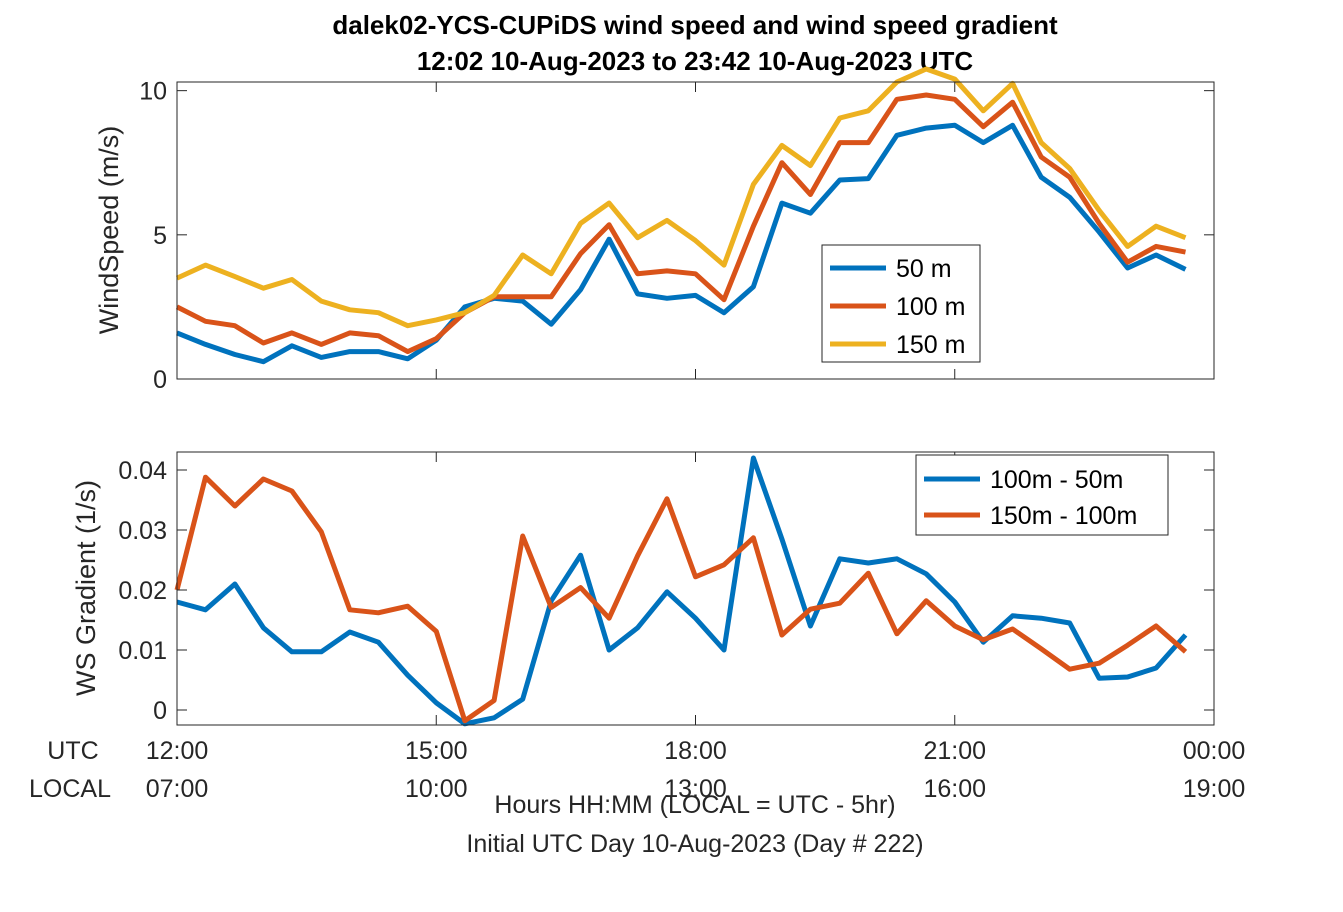  Describe the element at coordinates (930, 307) in the screenshot. I see `legend-label-100m: 100 m` at that location.